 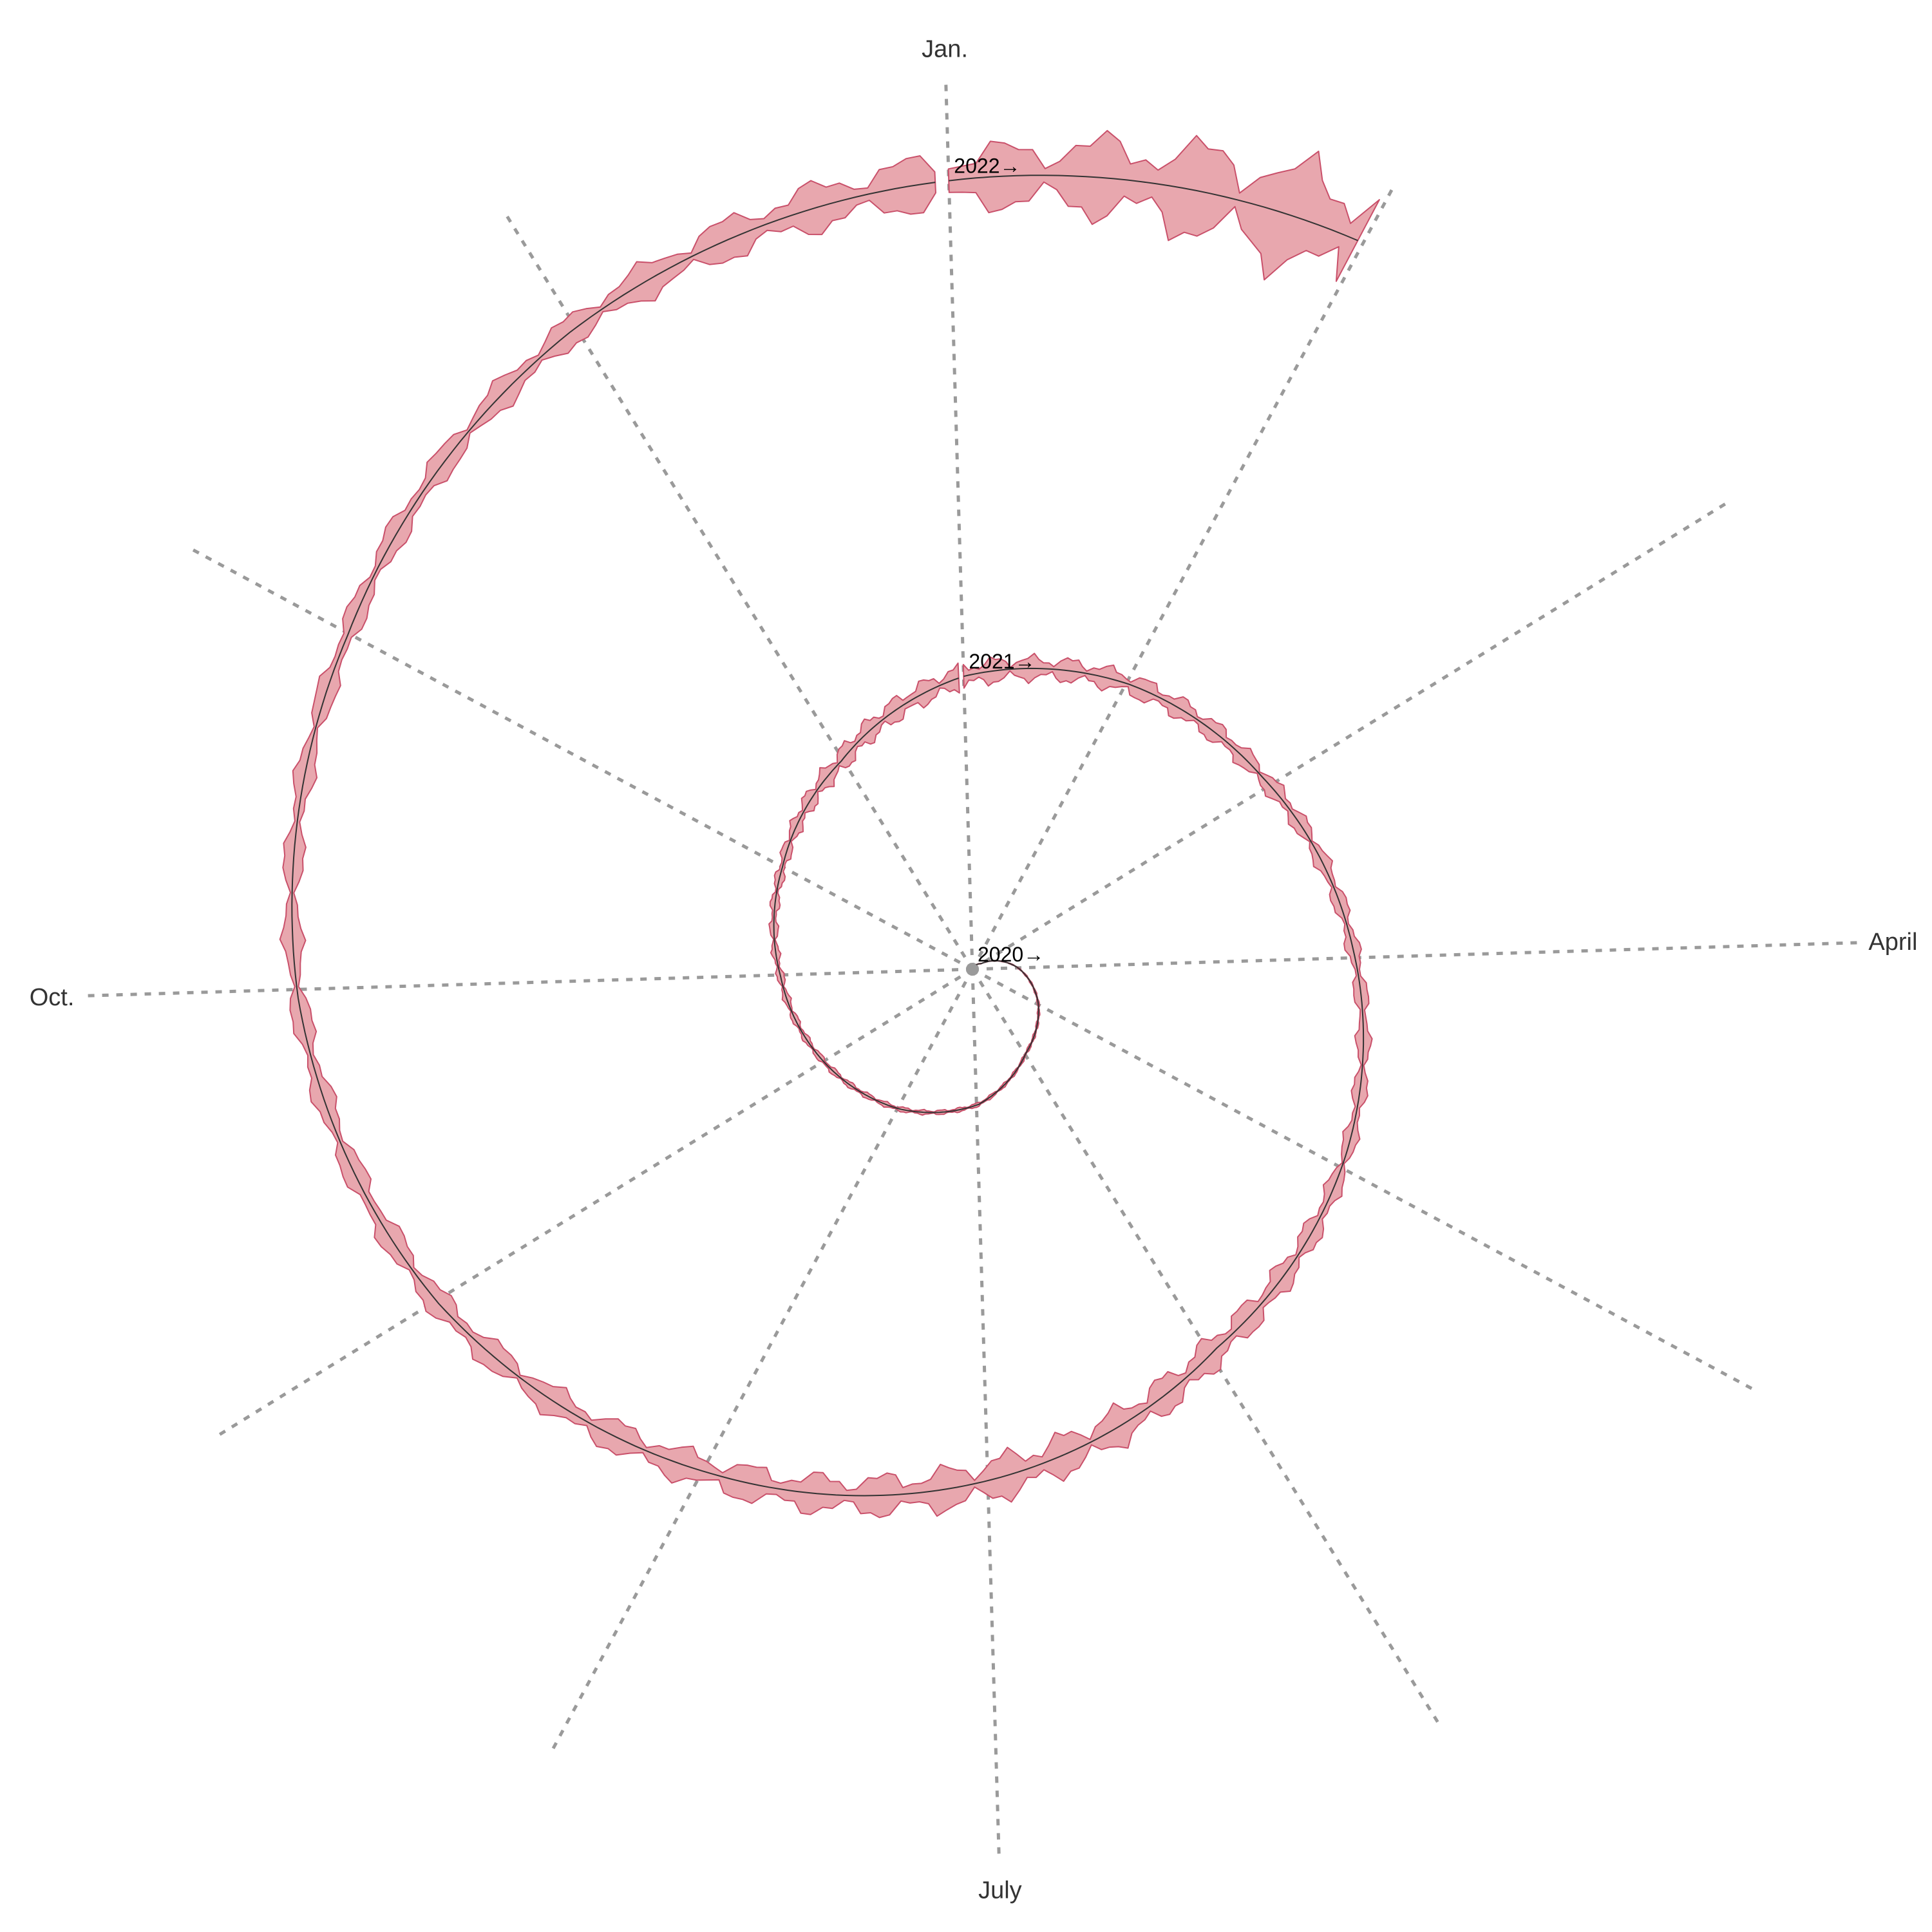 I want to click on year-label: 2020→, so click(x=1011, y=954).